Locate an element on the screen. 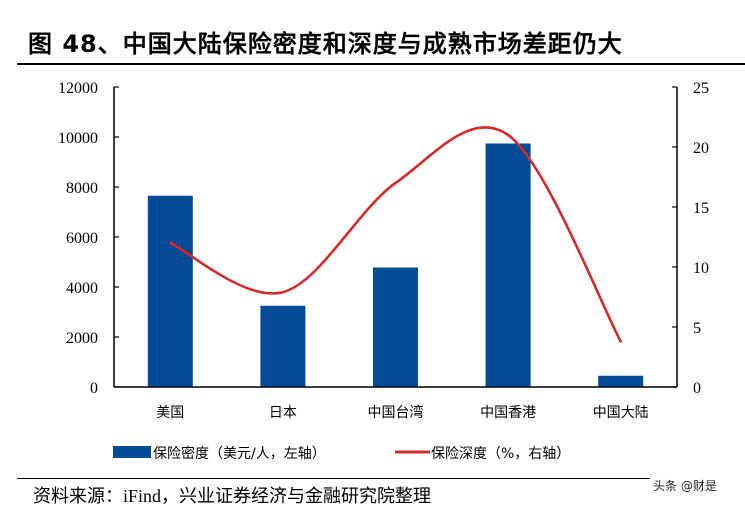 The height and width of the screenshot is (508, 745). left-tick-label: 6000 is located at coordinates (82, 238).